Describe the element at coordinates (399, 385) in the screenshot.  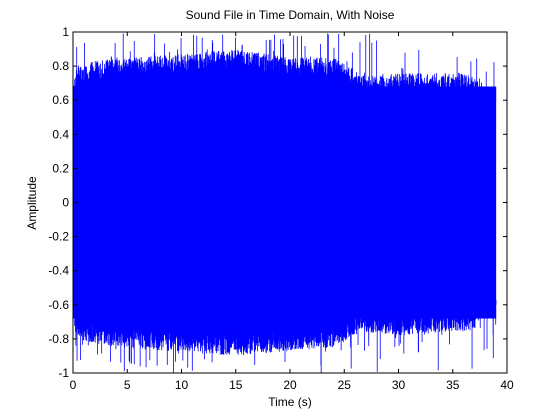
I see `x-tick-label: 30` at that location.